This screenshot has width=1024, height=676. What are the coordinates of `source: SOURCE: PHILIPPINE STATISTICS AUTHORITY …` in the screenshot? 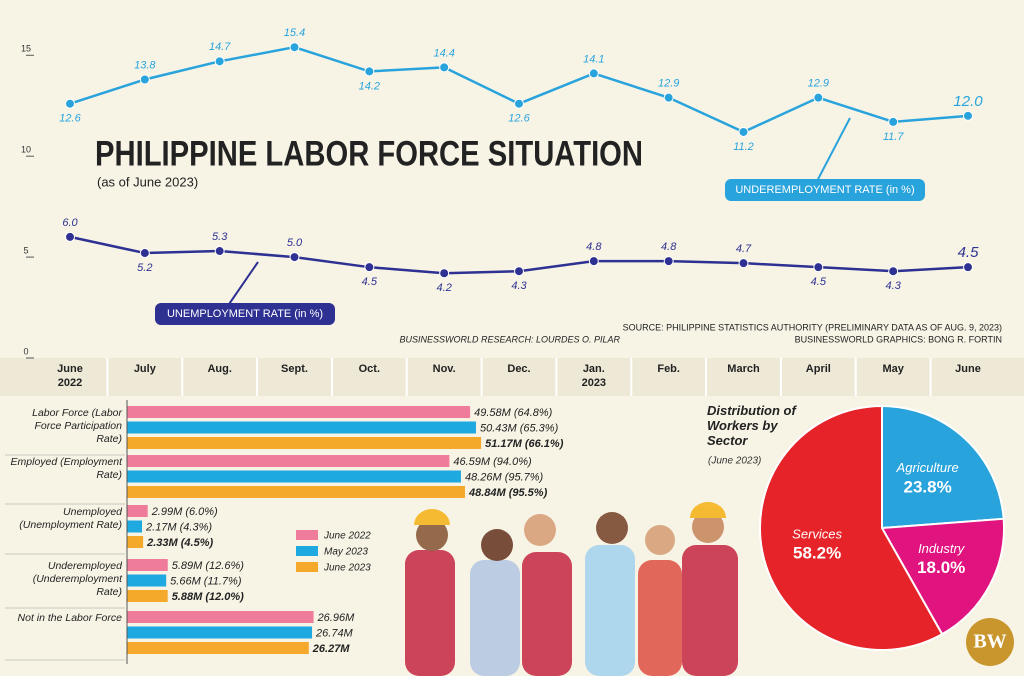 It's located at (812, 327).